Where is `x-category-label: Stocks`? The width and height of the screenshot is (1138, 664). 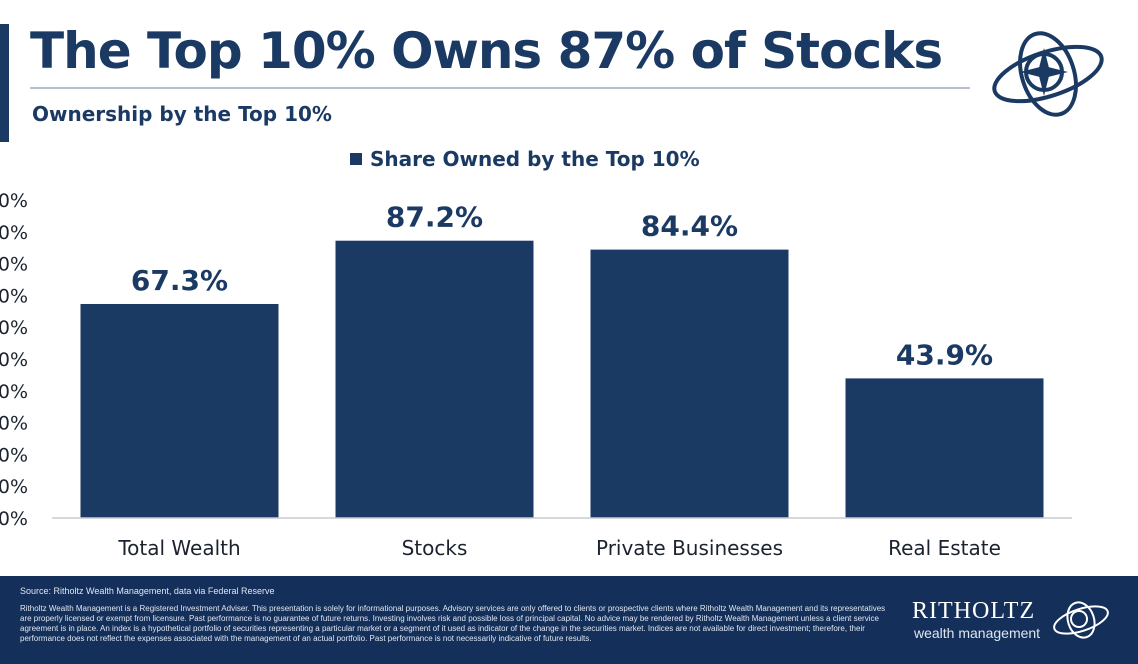
x-category-label: Stocks is located at coordinates (435, 548).